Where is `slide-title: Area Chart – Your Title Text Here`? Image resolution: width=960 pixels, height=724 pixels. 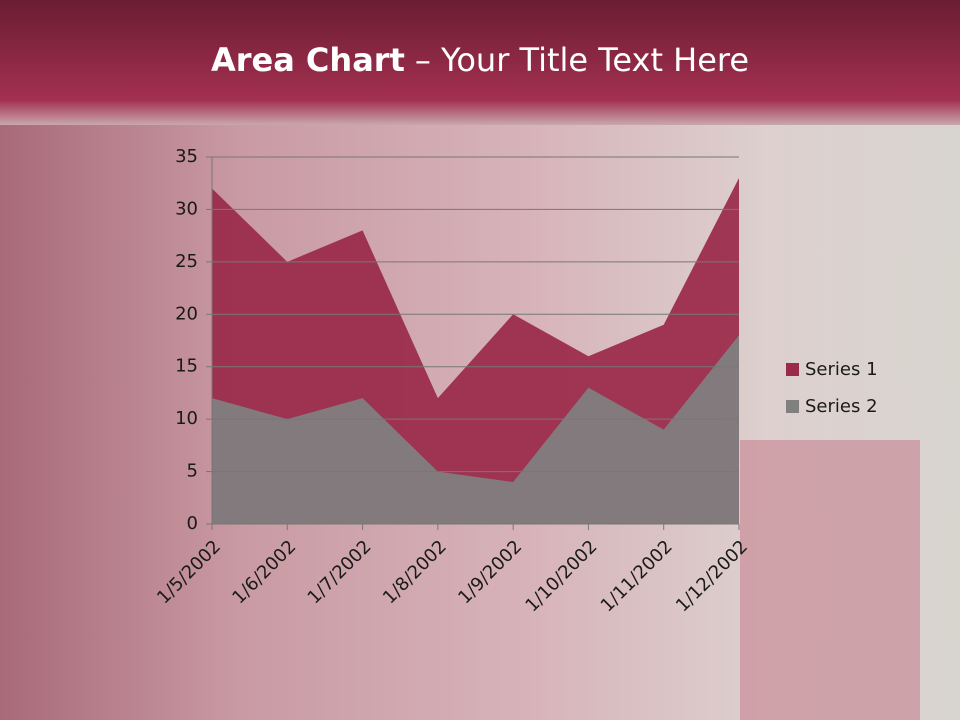 slide-title: Area Chart – Your Title Text Here is located at coordinates (480, 60).